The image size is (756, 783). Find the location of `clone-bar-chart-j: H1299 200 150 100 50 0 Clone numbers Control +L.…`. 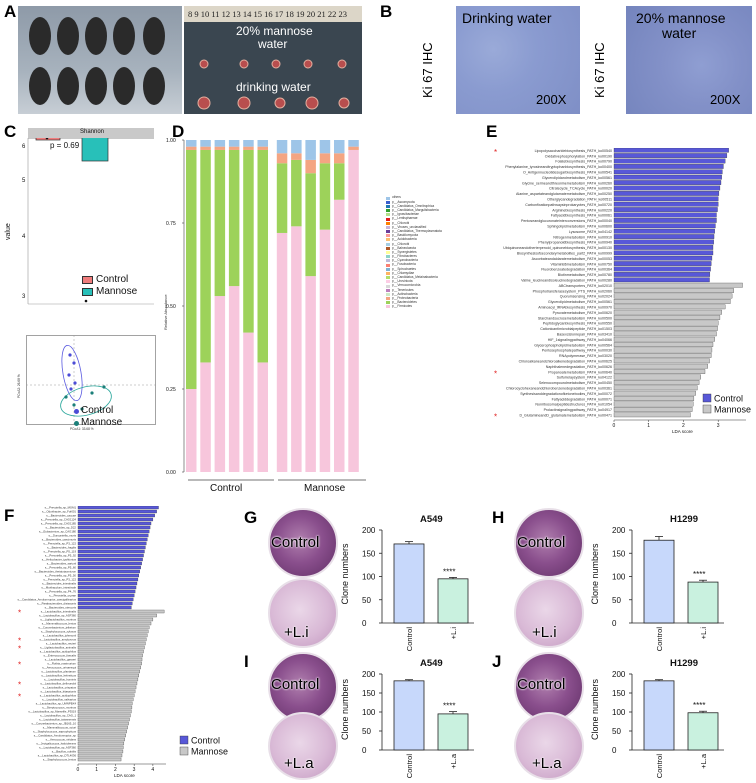

clone-bar-chart-j: H1299 200 150 100 50 0 Clone numbers Control +L.… is located at coordinates (657, 718).